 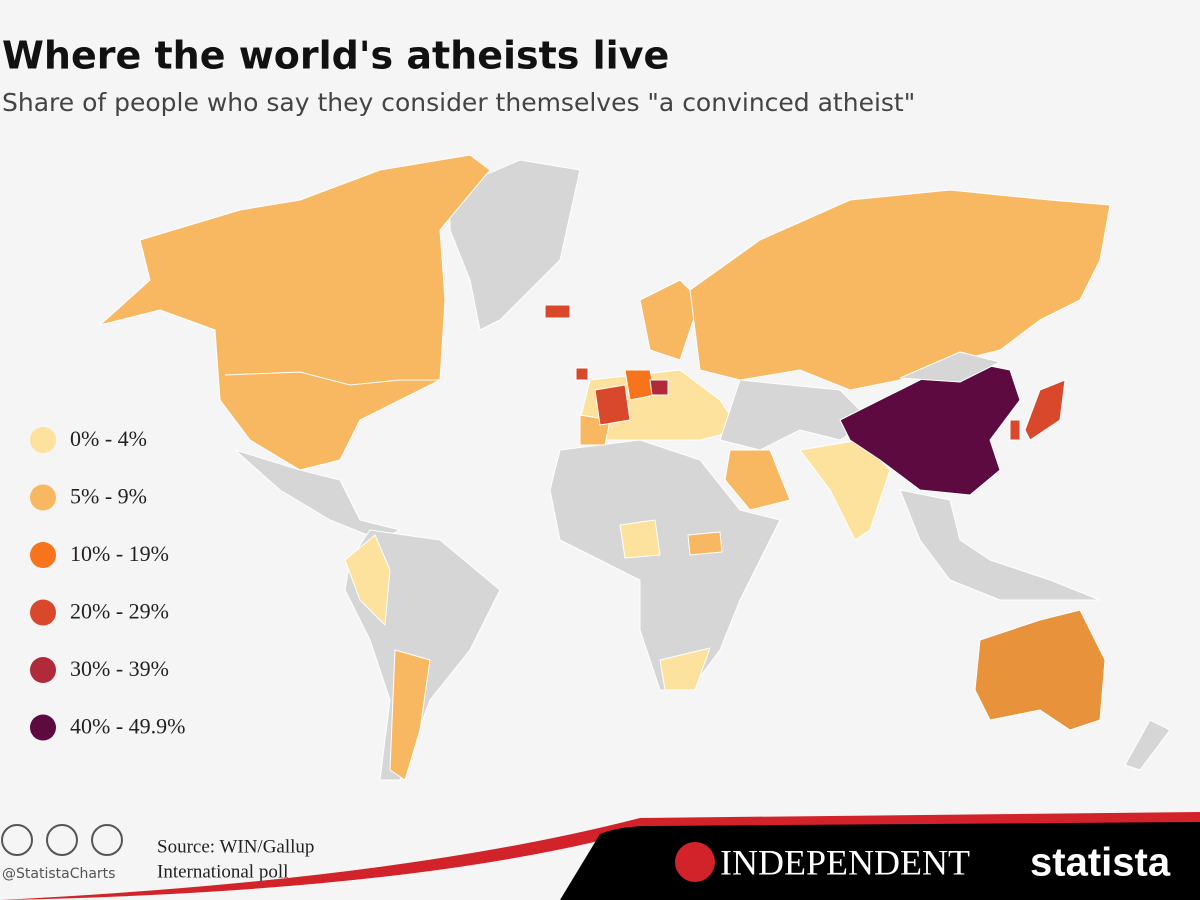 I want to click on argentina, so click(x=410, y=715).